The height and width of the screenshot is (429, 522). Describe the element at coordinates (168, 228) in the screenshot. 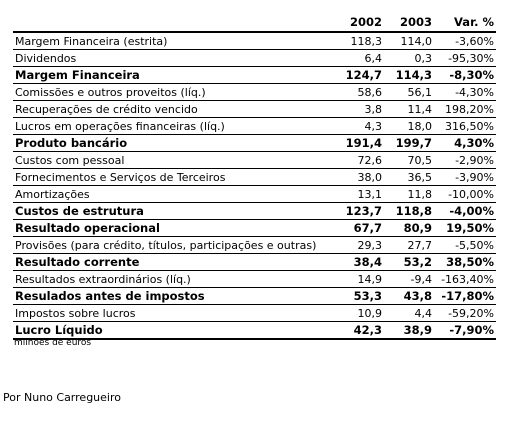

I see `row-label: Resultado operacional` at that location.